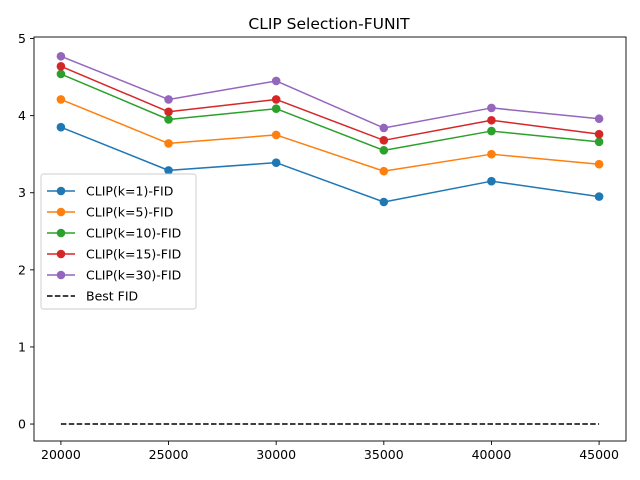  I want to click on y-tick-label: 0, so click(22, 424).